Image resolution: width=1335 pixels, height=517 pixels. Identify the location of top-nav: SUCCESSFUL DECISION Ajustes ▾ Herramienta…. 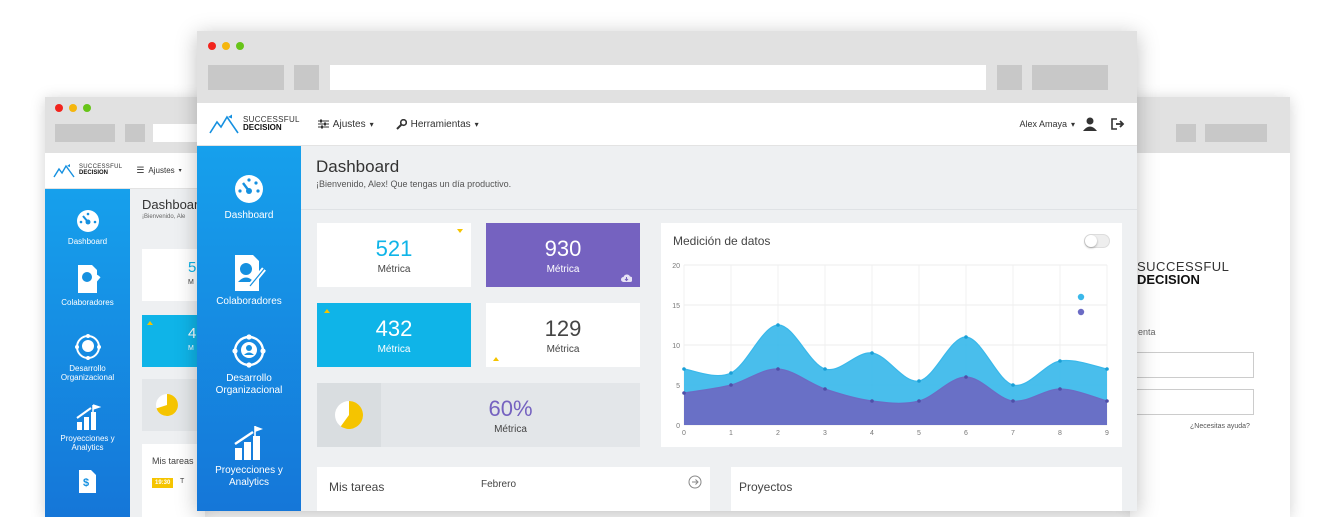
(667, 124).